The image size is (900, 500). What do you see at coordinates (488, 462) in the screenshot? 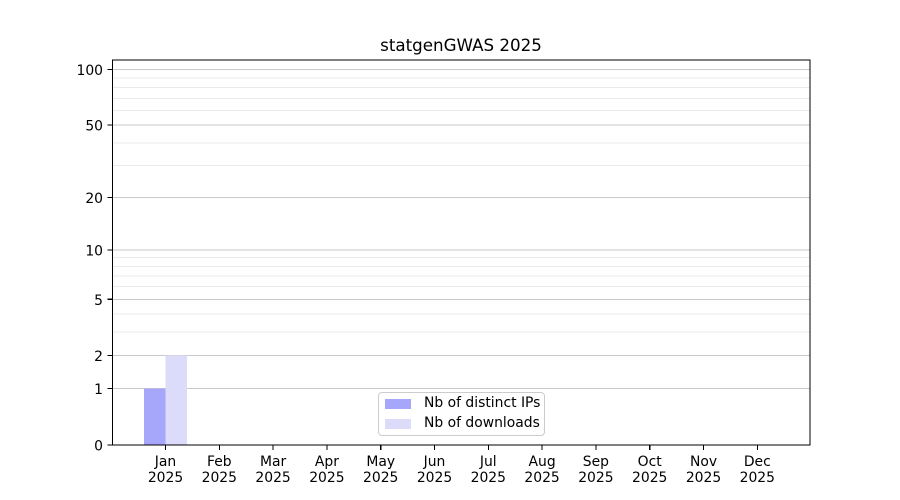
I see `x-tick-label-month-jul: Jul` at bounding box center [488, 462].